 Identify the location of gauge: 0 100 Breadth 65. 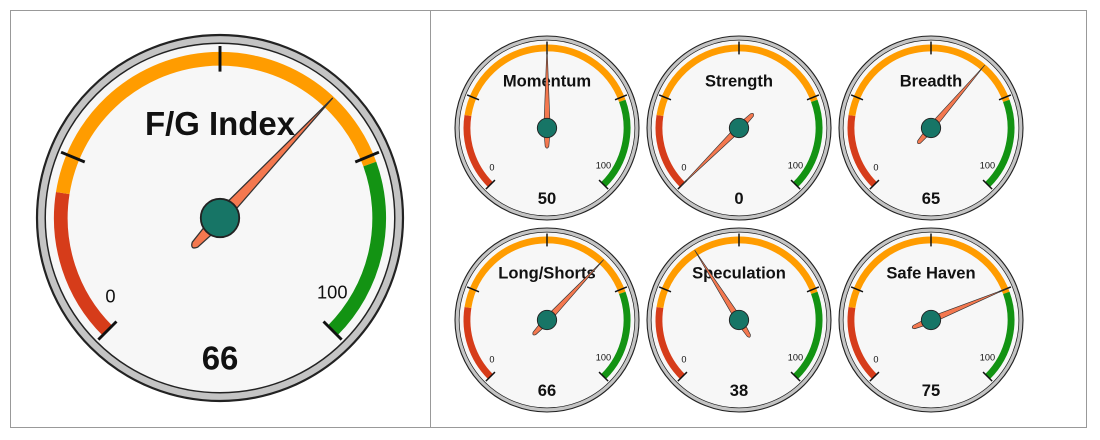
(931, 128).